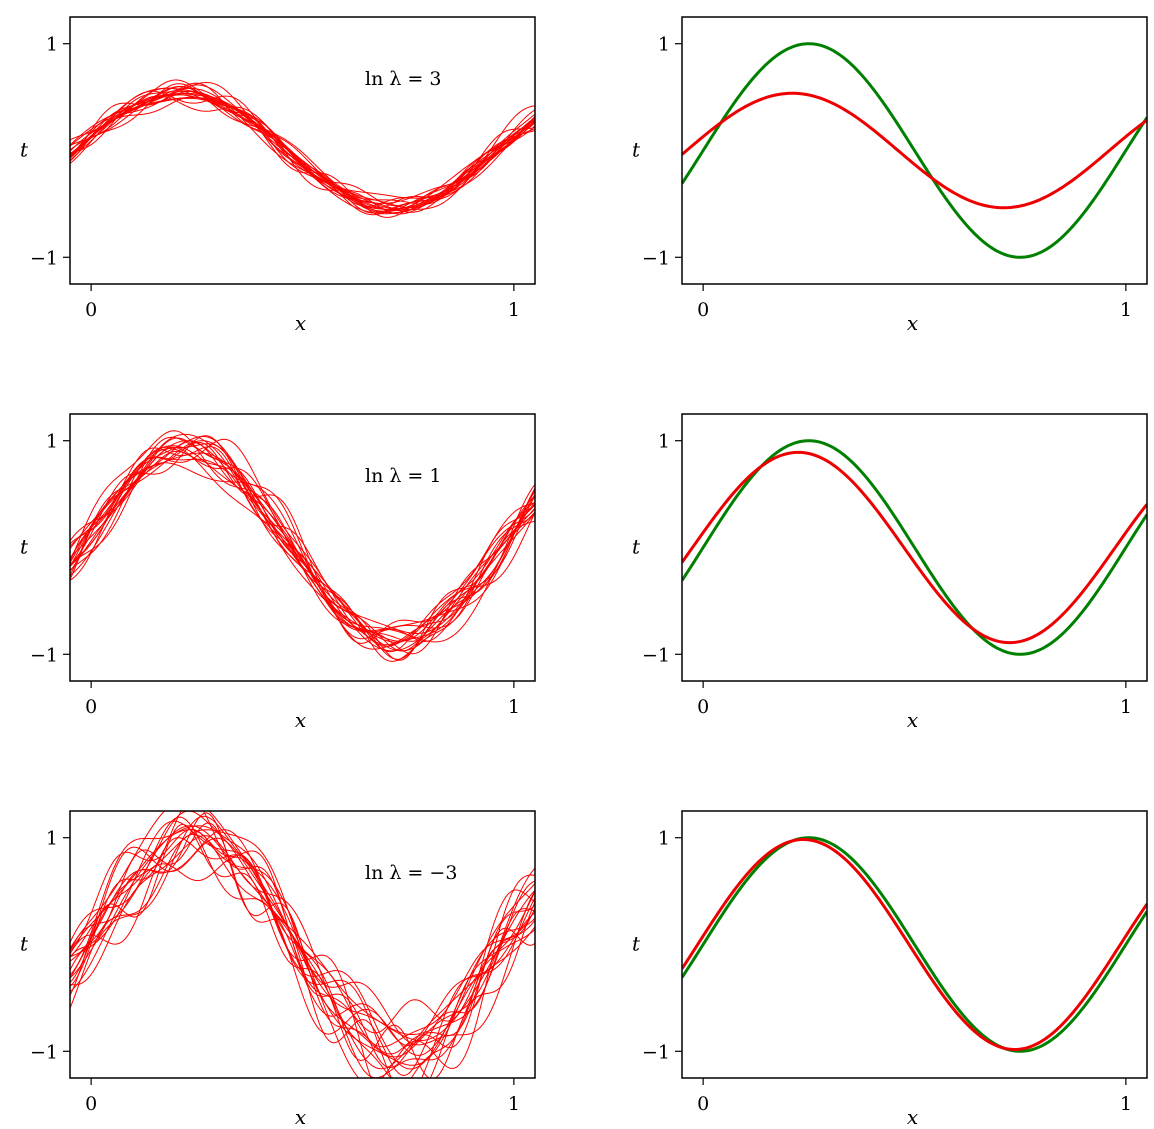  I want to click on panel-1: 1 −1 0 1 x t, so click(890, 175).